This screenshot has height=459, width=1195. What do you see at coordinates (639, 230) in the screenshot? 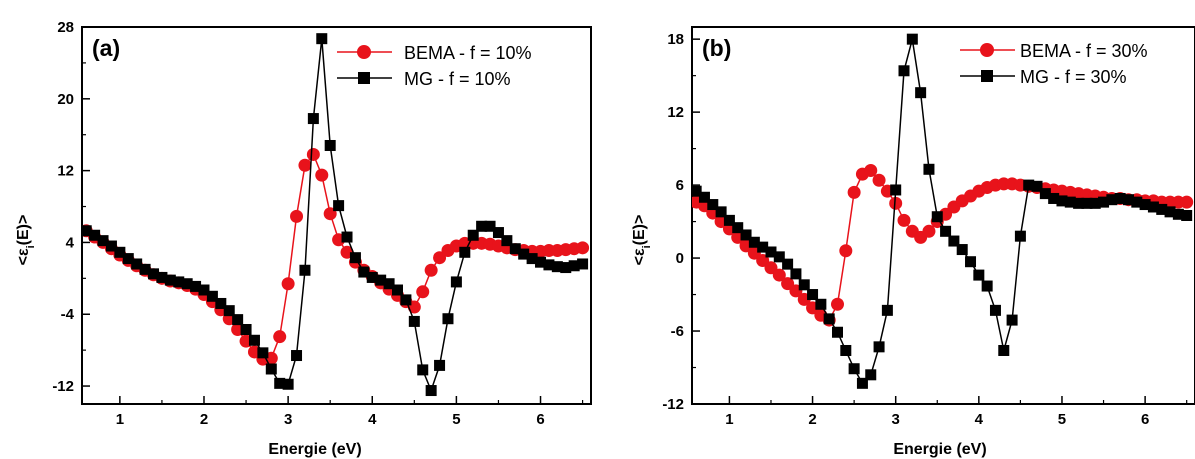
I see `y-axis-label-rest-b: (E)>` at bounding box center [639, 230].